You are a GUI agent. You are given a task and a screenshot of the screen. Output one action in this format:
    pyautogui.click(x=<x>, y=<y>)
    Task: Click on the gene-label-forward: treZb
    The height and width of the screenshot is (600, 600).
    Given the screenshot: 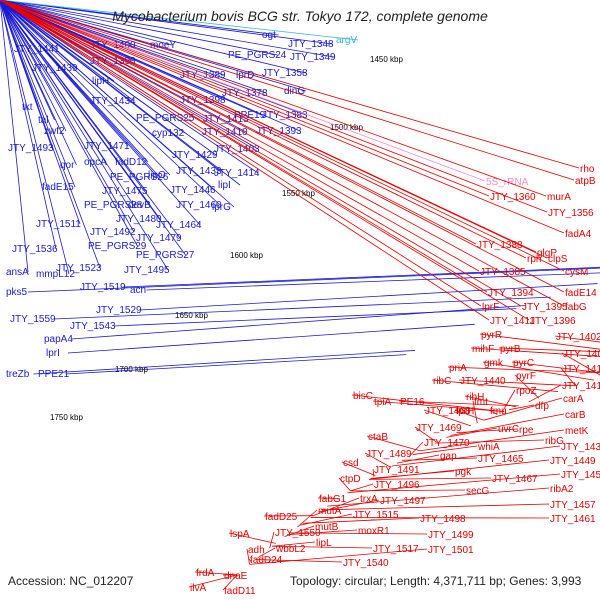 What is the action you would take?
    pyautogui.click(x=18, y=374)
    